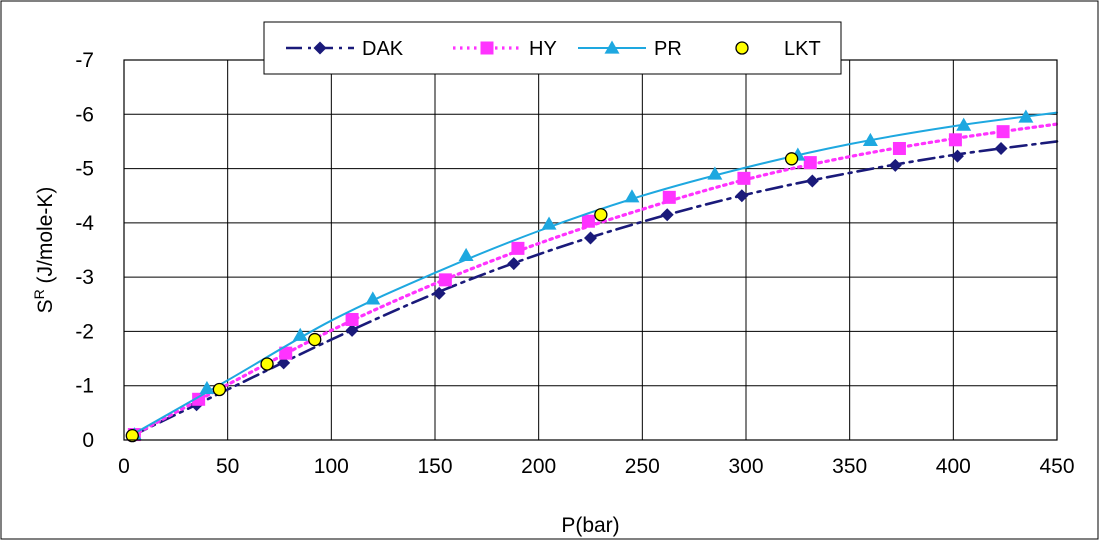 The image size is (1100, 541). I want to click on legend: DAK HY PR LKT, so click(552, 48).